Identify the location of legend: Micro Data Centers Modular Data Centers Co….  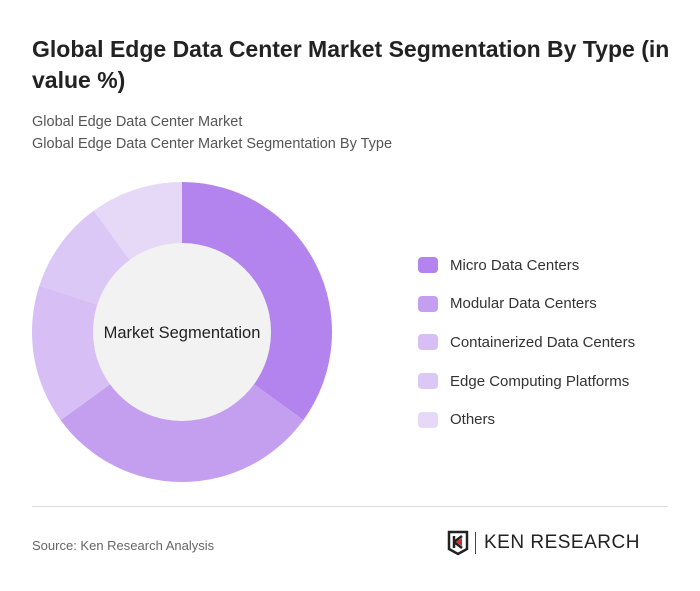
(526, 342).